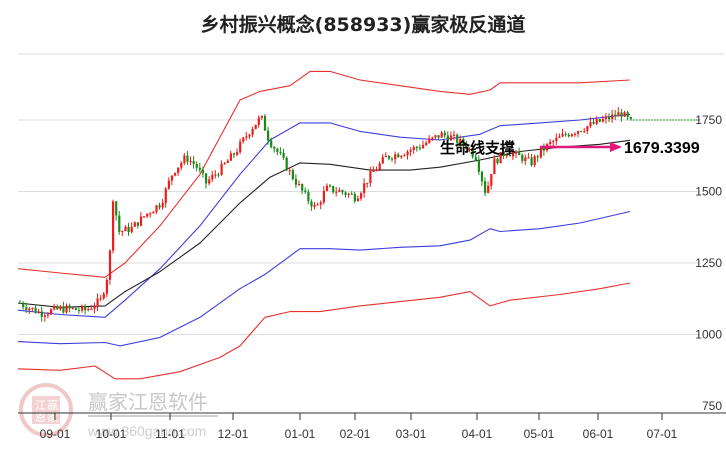 The width and height of the screenshot is (726, 450). Describe the element at coordinates (662, 148) in the screenshot. I see `lifeline-value-label: 1679.3399` at that location.